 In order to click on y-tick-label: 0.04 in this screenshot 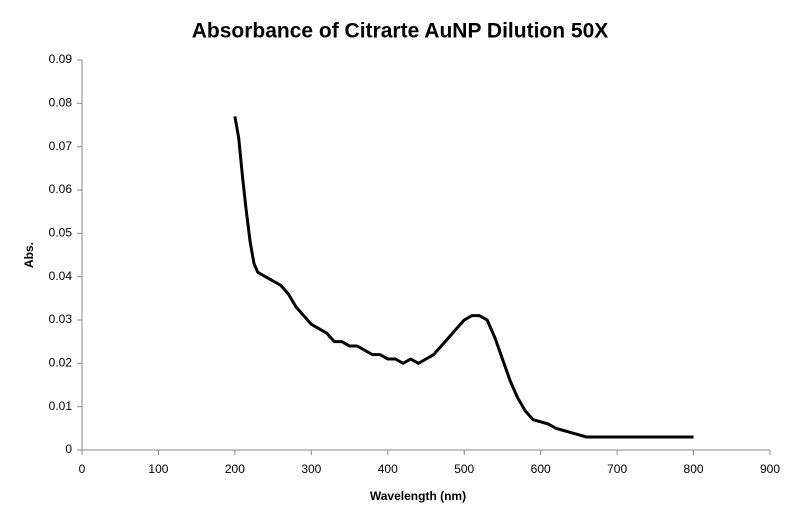, I will do `click(61, 276)`.